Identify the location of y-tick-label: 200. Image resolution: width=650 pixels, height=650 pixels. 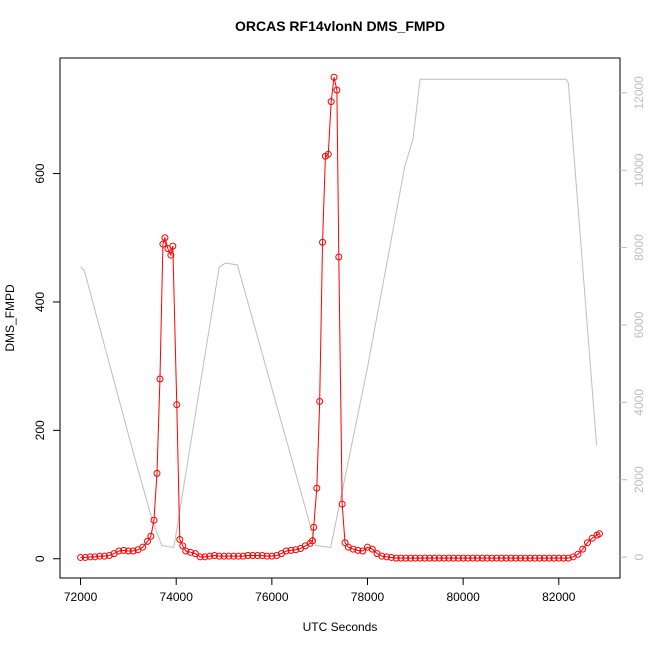
(40, 430).